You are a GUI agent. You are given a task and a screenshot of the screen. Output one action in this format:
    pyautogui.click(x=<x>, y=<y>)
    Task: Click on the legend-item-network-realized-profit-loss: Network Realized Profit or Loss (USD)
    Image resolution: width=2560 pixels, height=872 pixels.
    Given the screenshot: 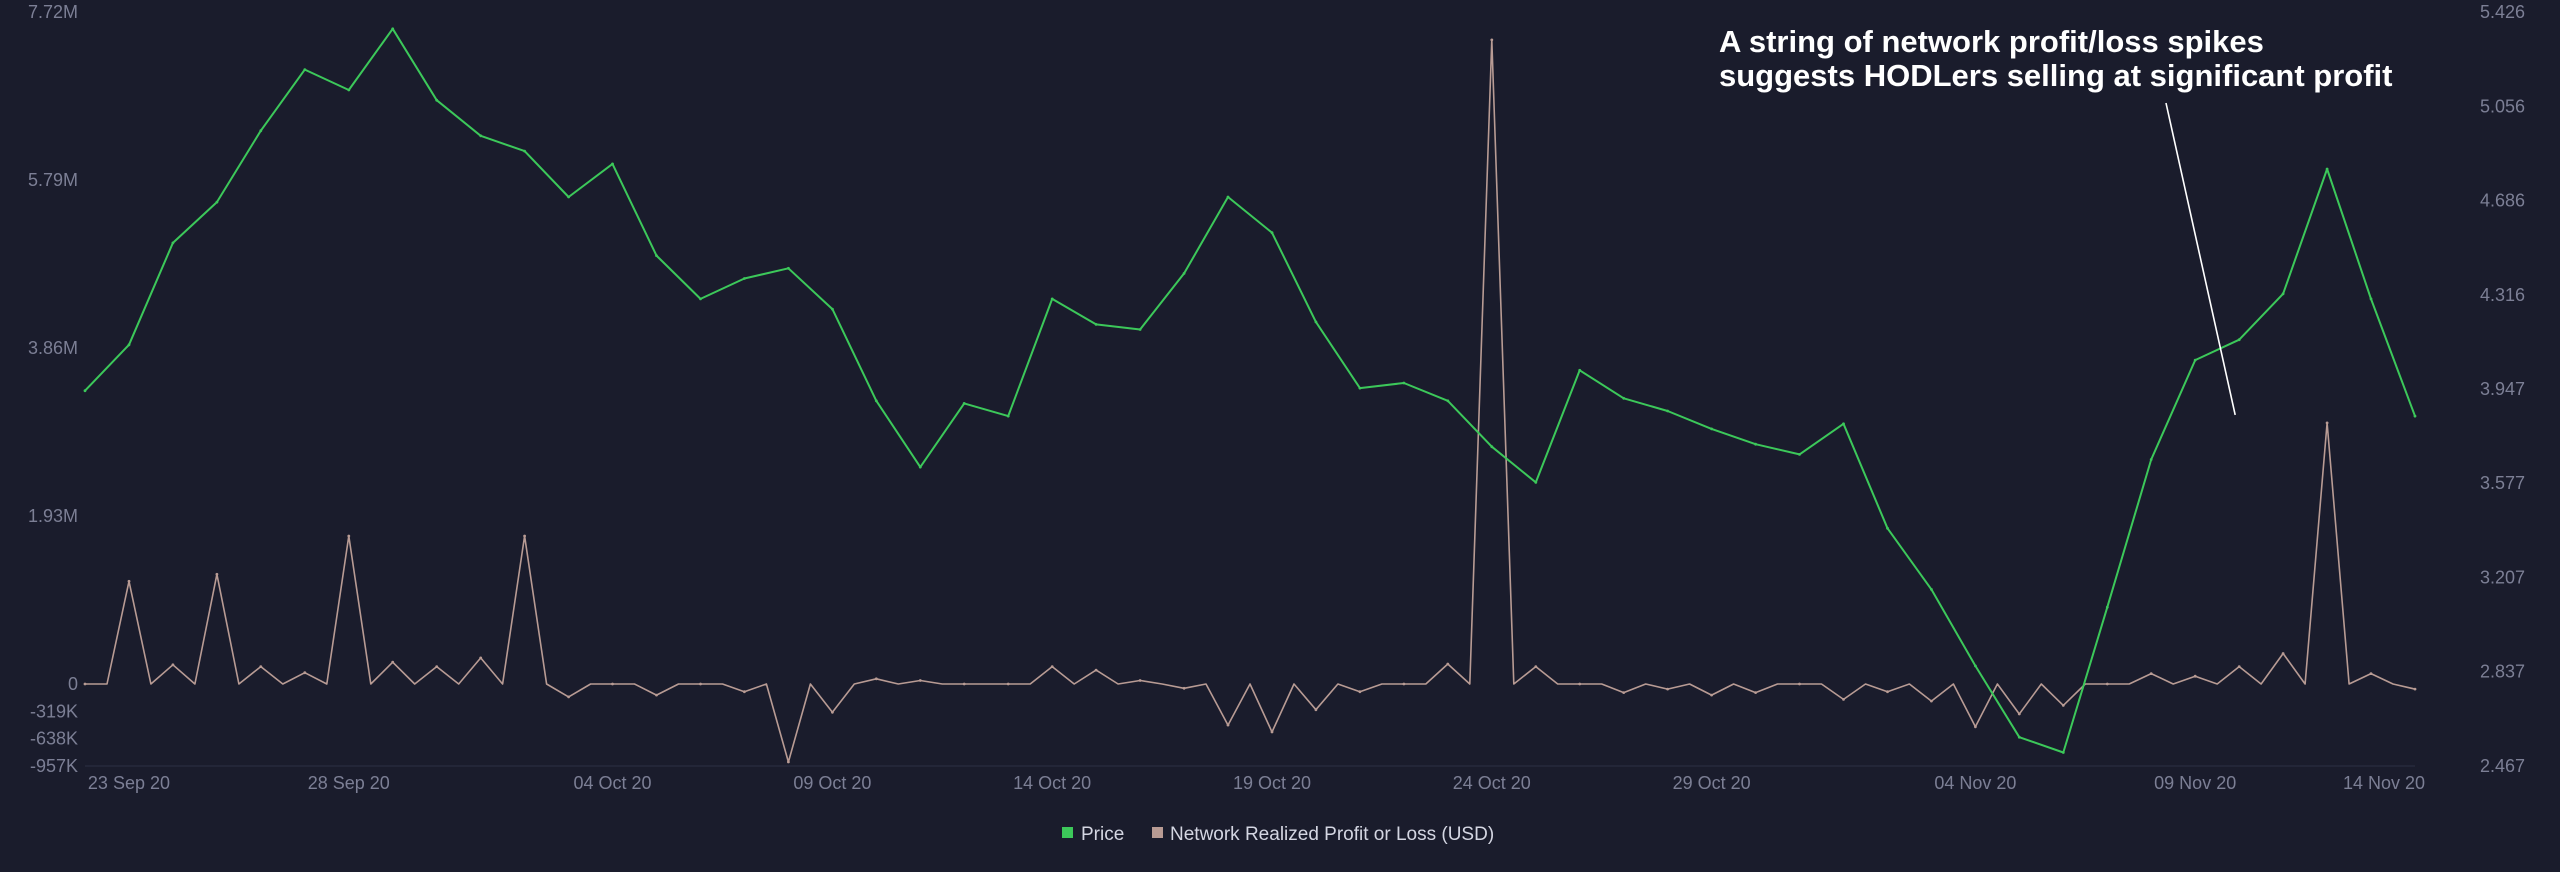 What is the action you would take?
    pyautogui.click(x=1323, y=834)
    